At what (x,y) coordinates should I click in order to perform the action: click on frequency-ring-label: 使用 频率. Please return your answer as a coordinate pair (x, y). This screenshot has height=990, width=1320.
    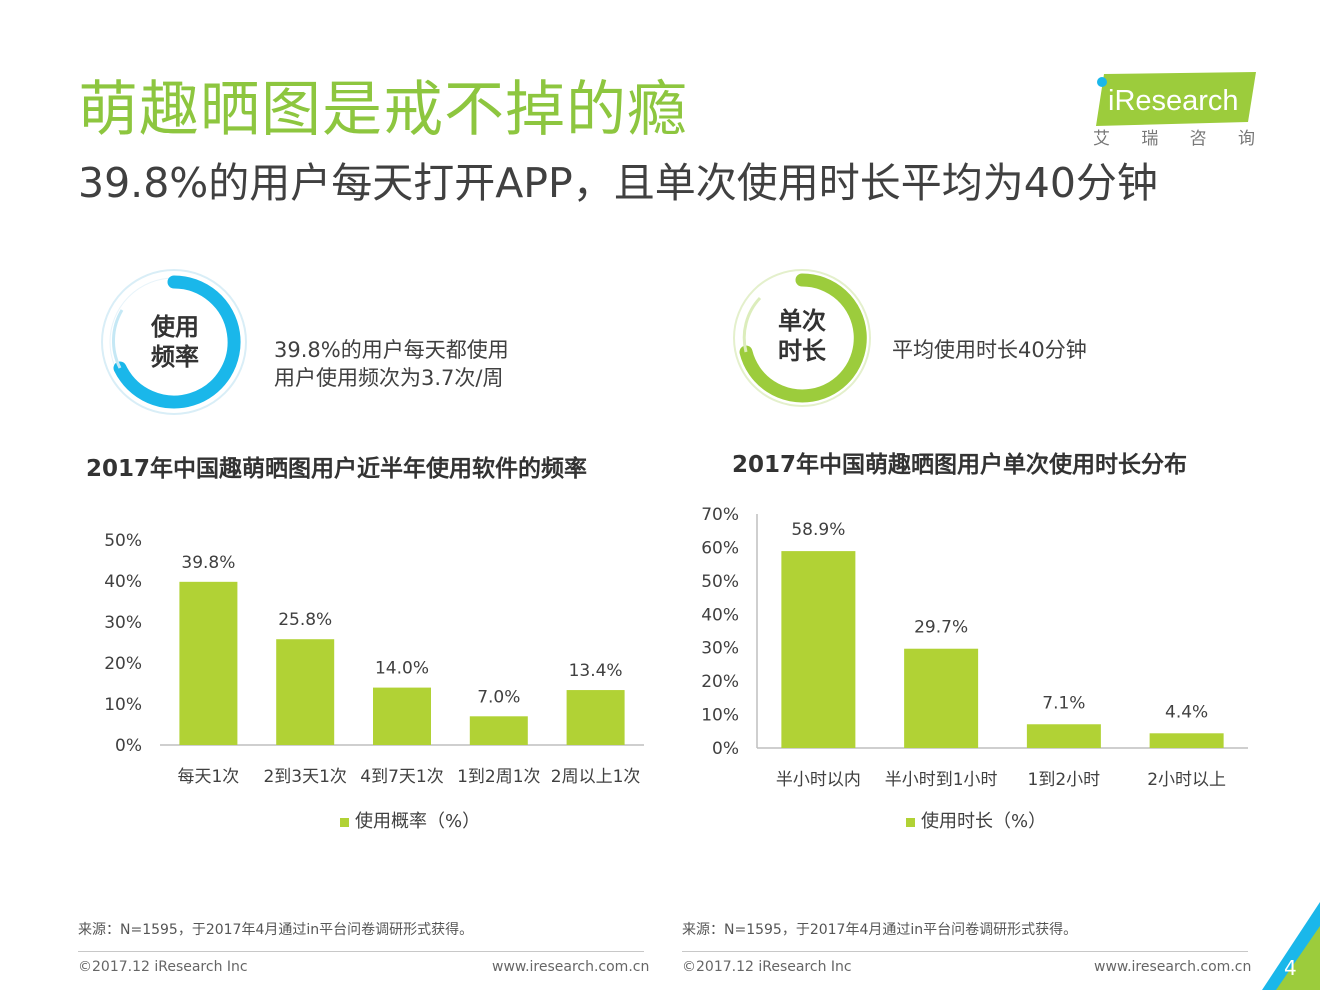
    Looking at the image, I should click on (175, 342).